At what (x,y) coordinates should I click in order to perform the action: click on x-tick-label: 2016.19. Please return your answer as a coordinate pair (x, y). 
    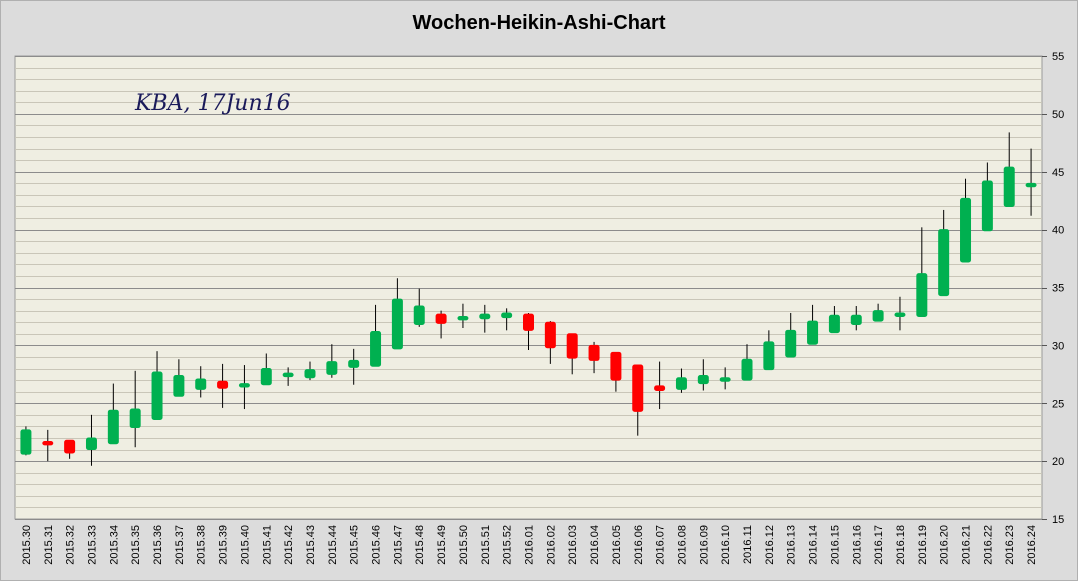
    Looking at the image, I should click on (923, 545).